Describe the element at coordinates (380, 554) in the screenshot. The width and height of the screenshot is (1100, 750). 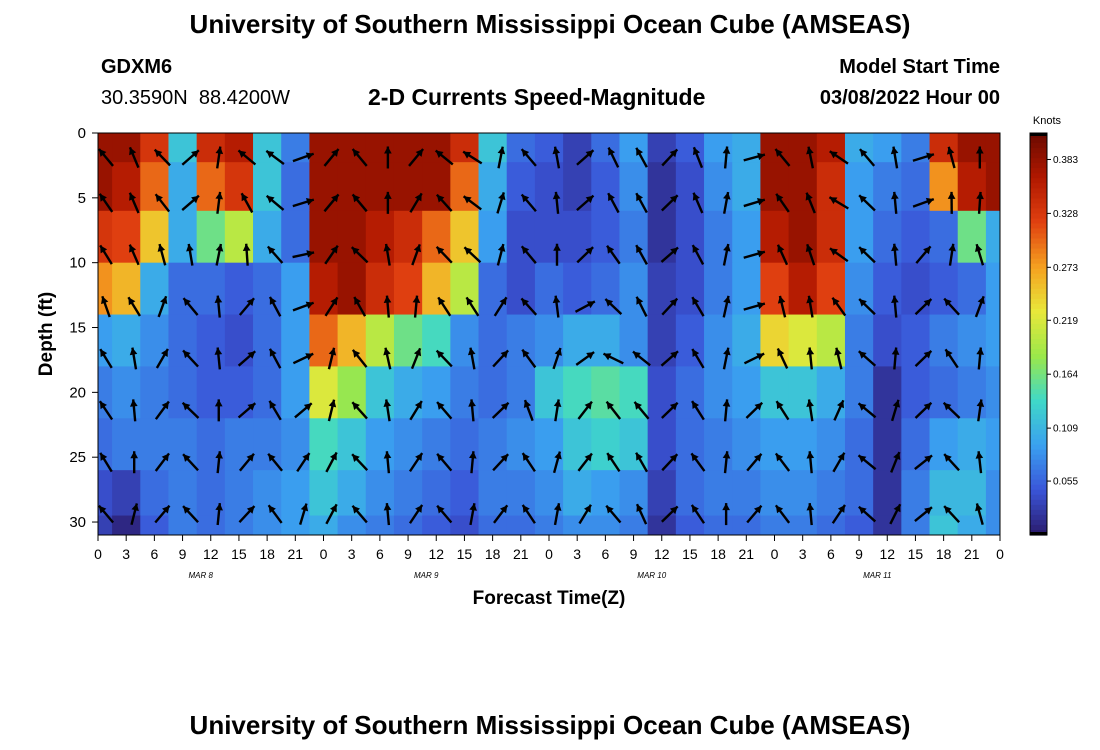
I see `x-tick-label: 6` at that location.